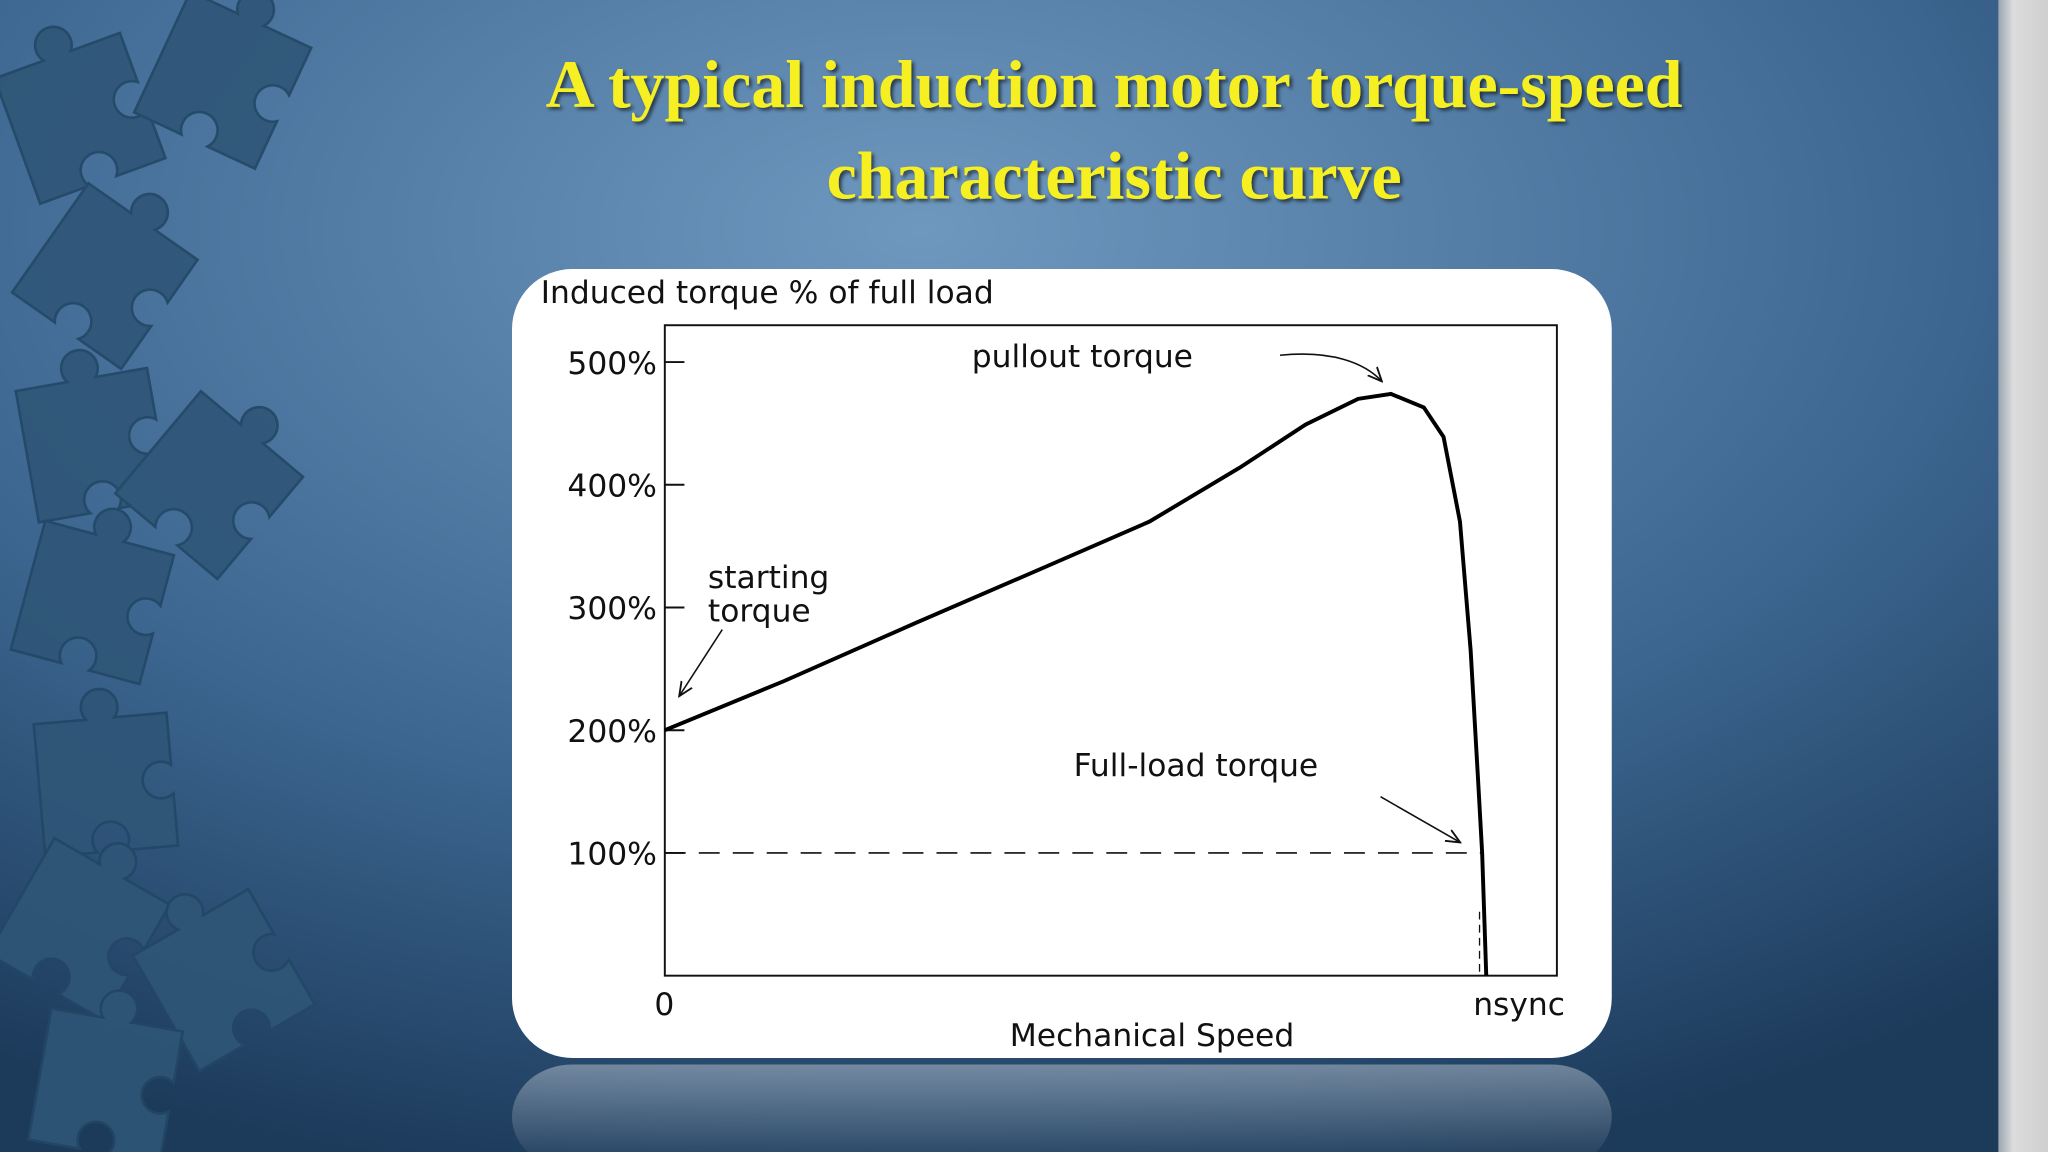 The height and width of the screenshot is (1152, 2048). Describe the element at coordinates (612, 364) in the screenshot. I see `y-tick-label: 500%` at that location.